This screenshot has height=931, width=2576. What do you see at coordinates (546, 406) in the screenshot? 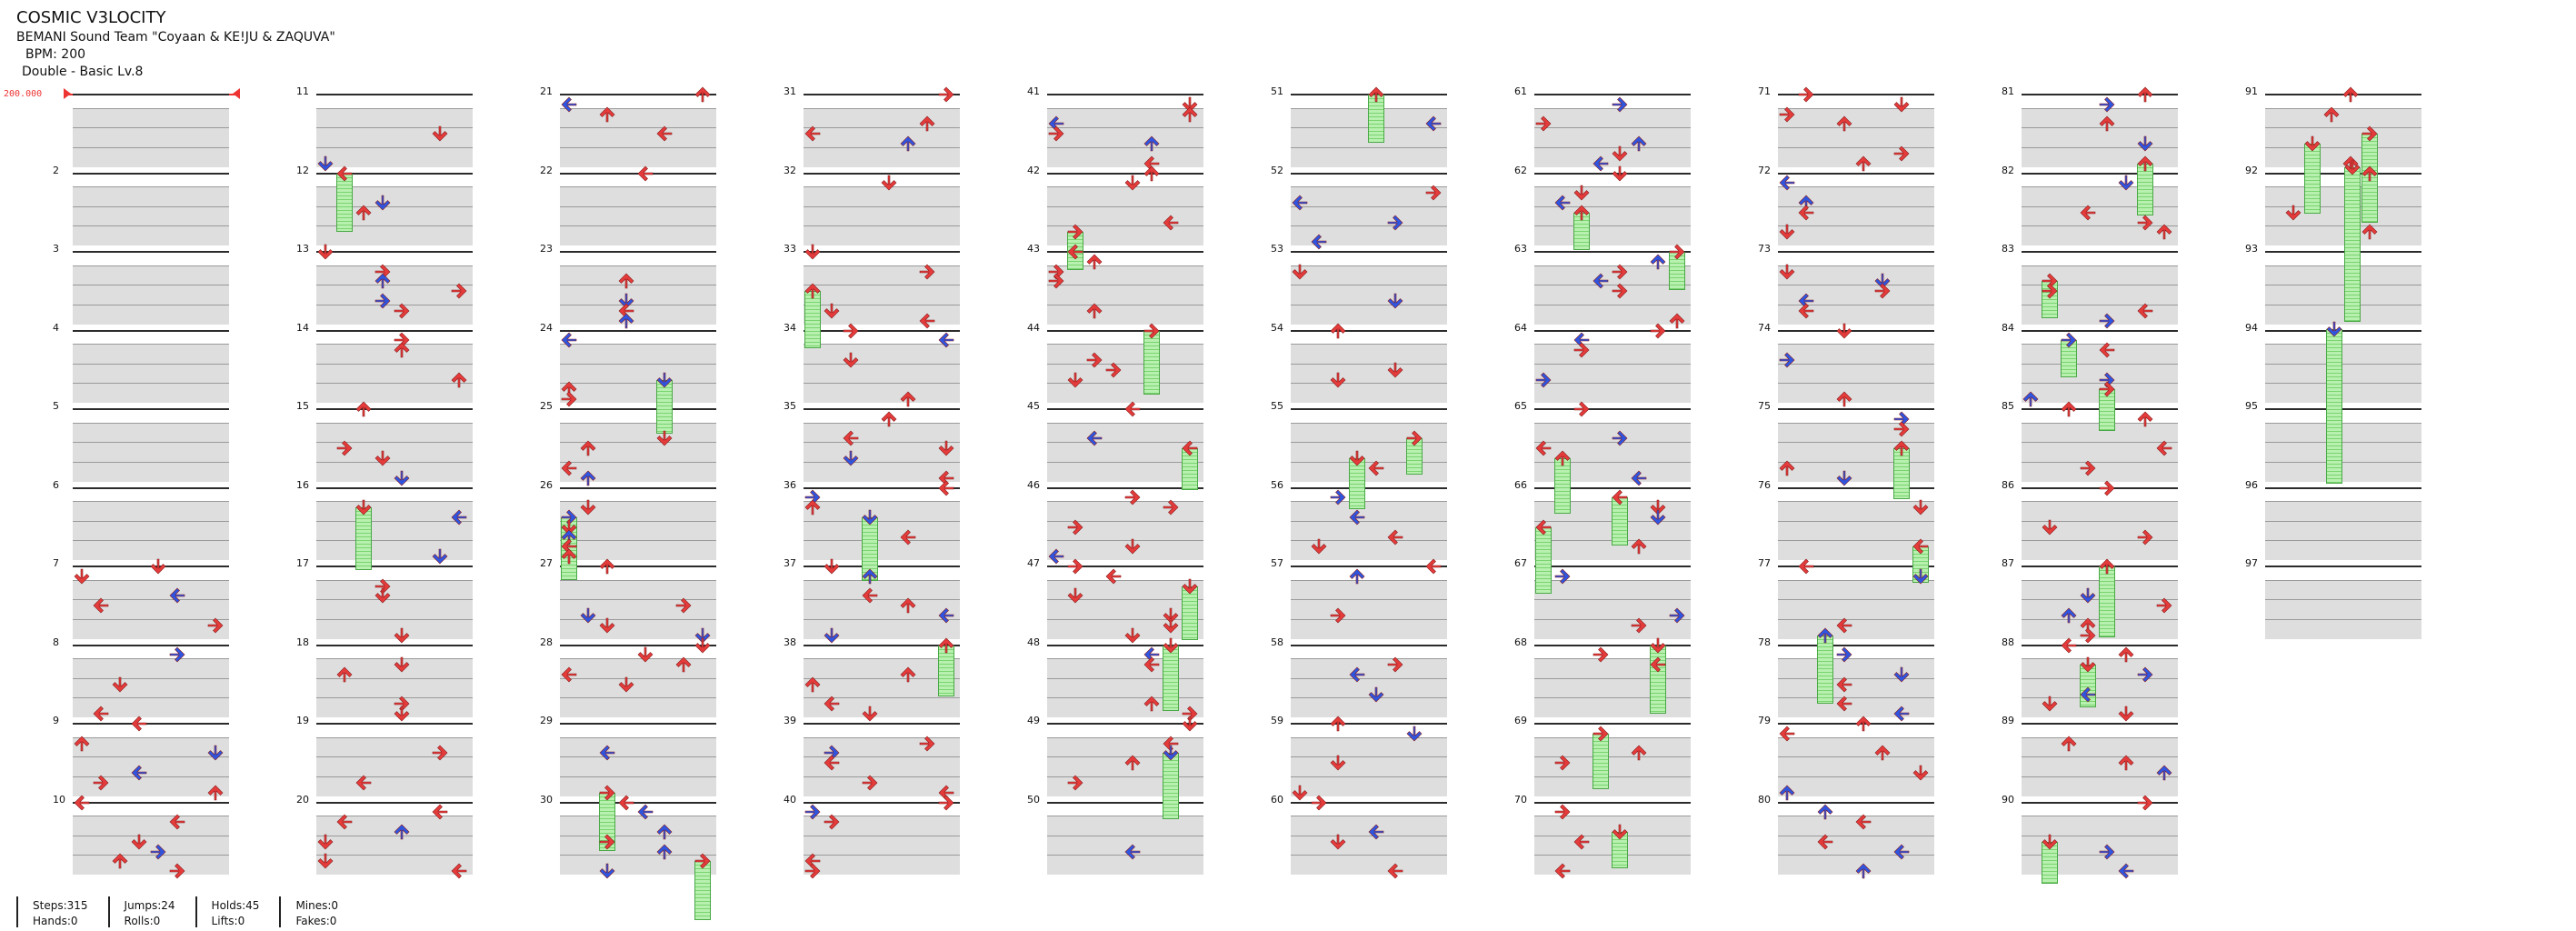
I see `measure-number: 25` at bounding box center [546, 406].